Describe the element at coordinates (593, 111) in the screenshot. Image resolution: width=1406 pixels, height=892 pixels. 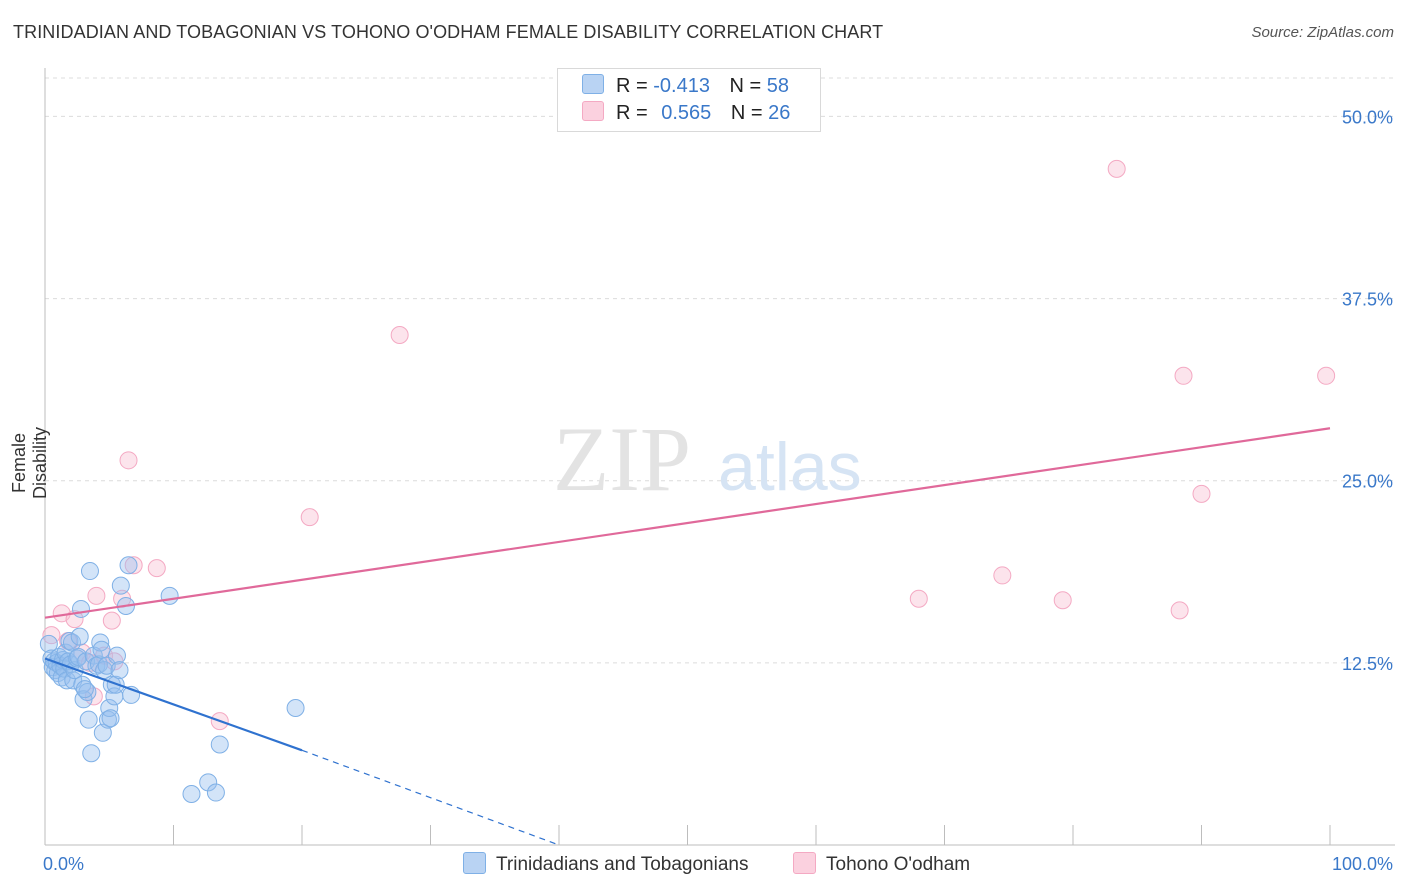
I see `legend-swatch-pink` at that location.